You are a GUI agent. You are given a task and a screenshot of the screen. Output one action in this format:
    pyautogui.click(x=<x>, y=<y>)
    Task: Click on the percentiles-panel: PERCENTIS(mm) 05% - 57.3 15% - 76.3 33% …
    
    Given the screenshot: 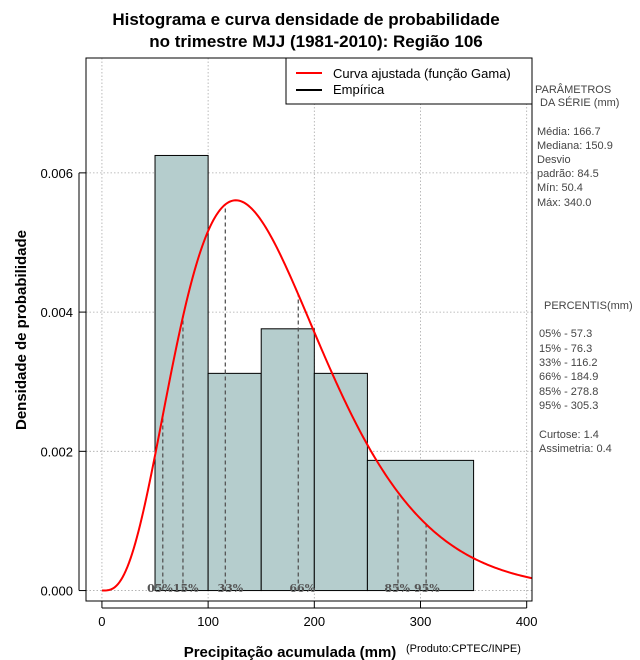 What is the action you would take?
    pyautogui.click(x=586, y=377)
    